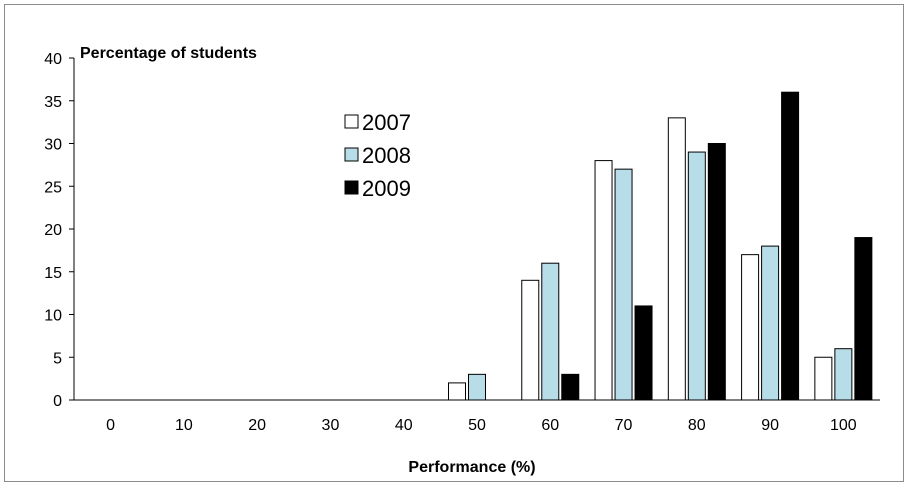  What do you see at coordinates (386, 122) in the screenshot?
I see `legend-label-2007: 2007` at bounding box center [386, 122].